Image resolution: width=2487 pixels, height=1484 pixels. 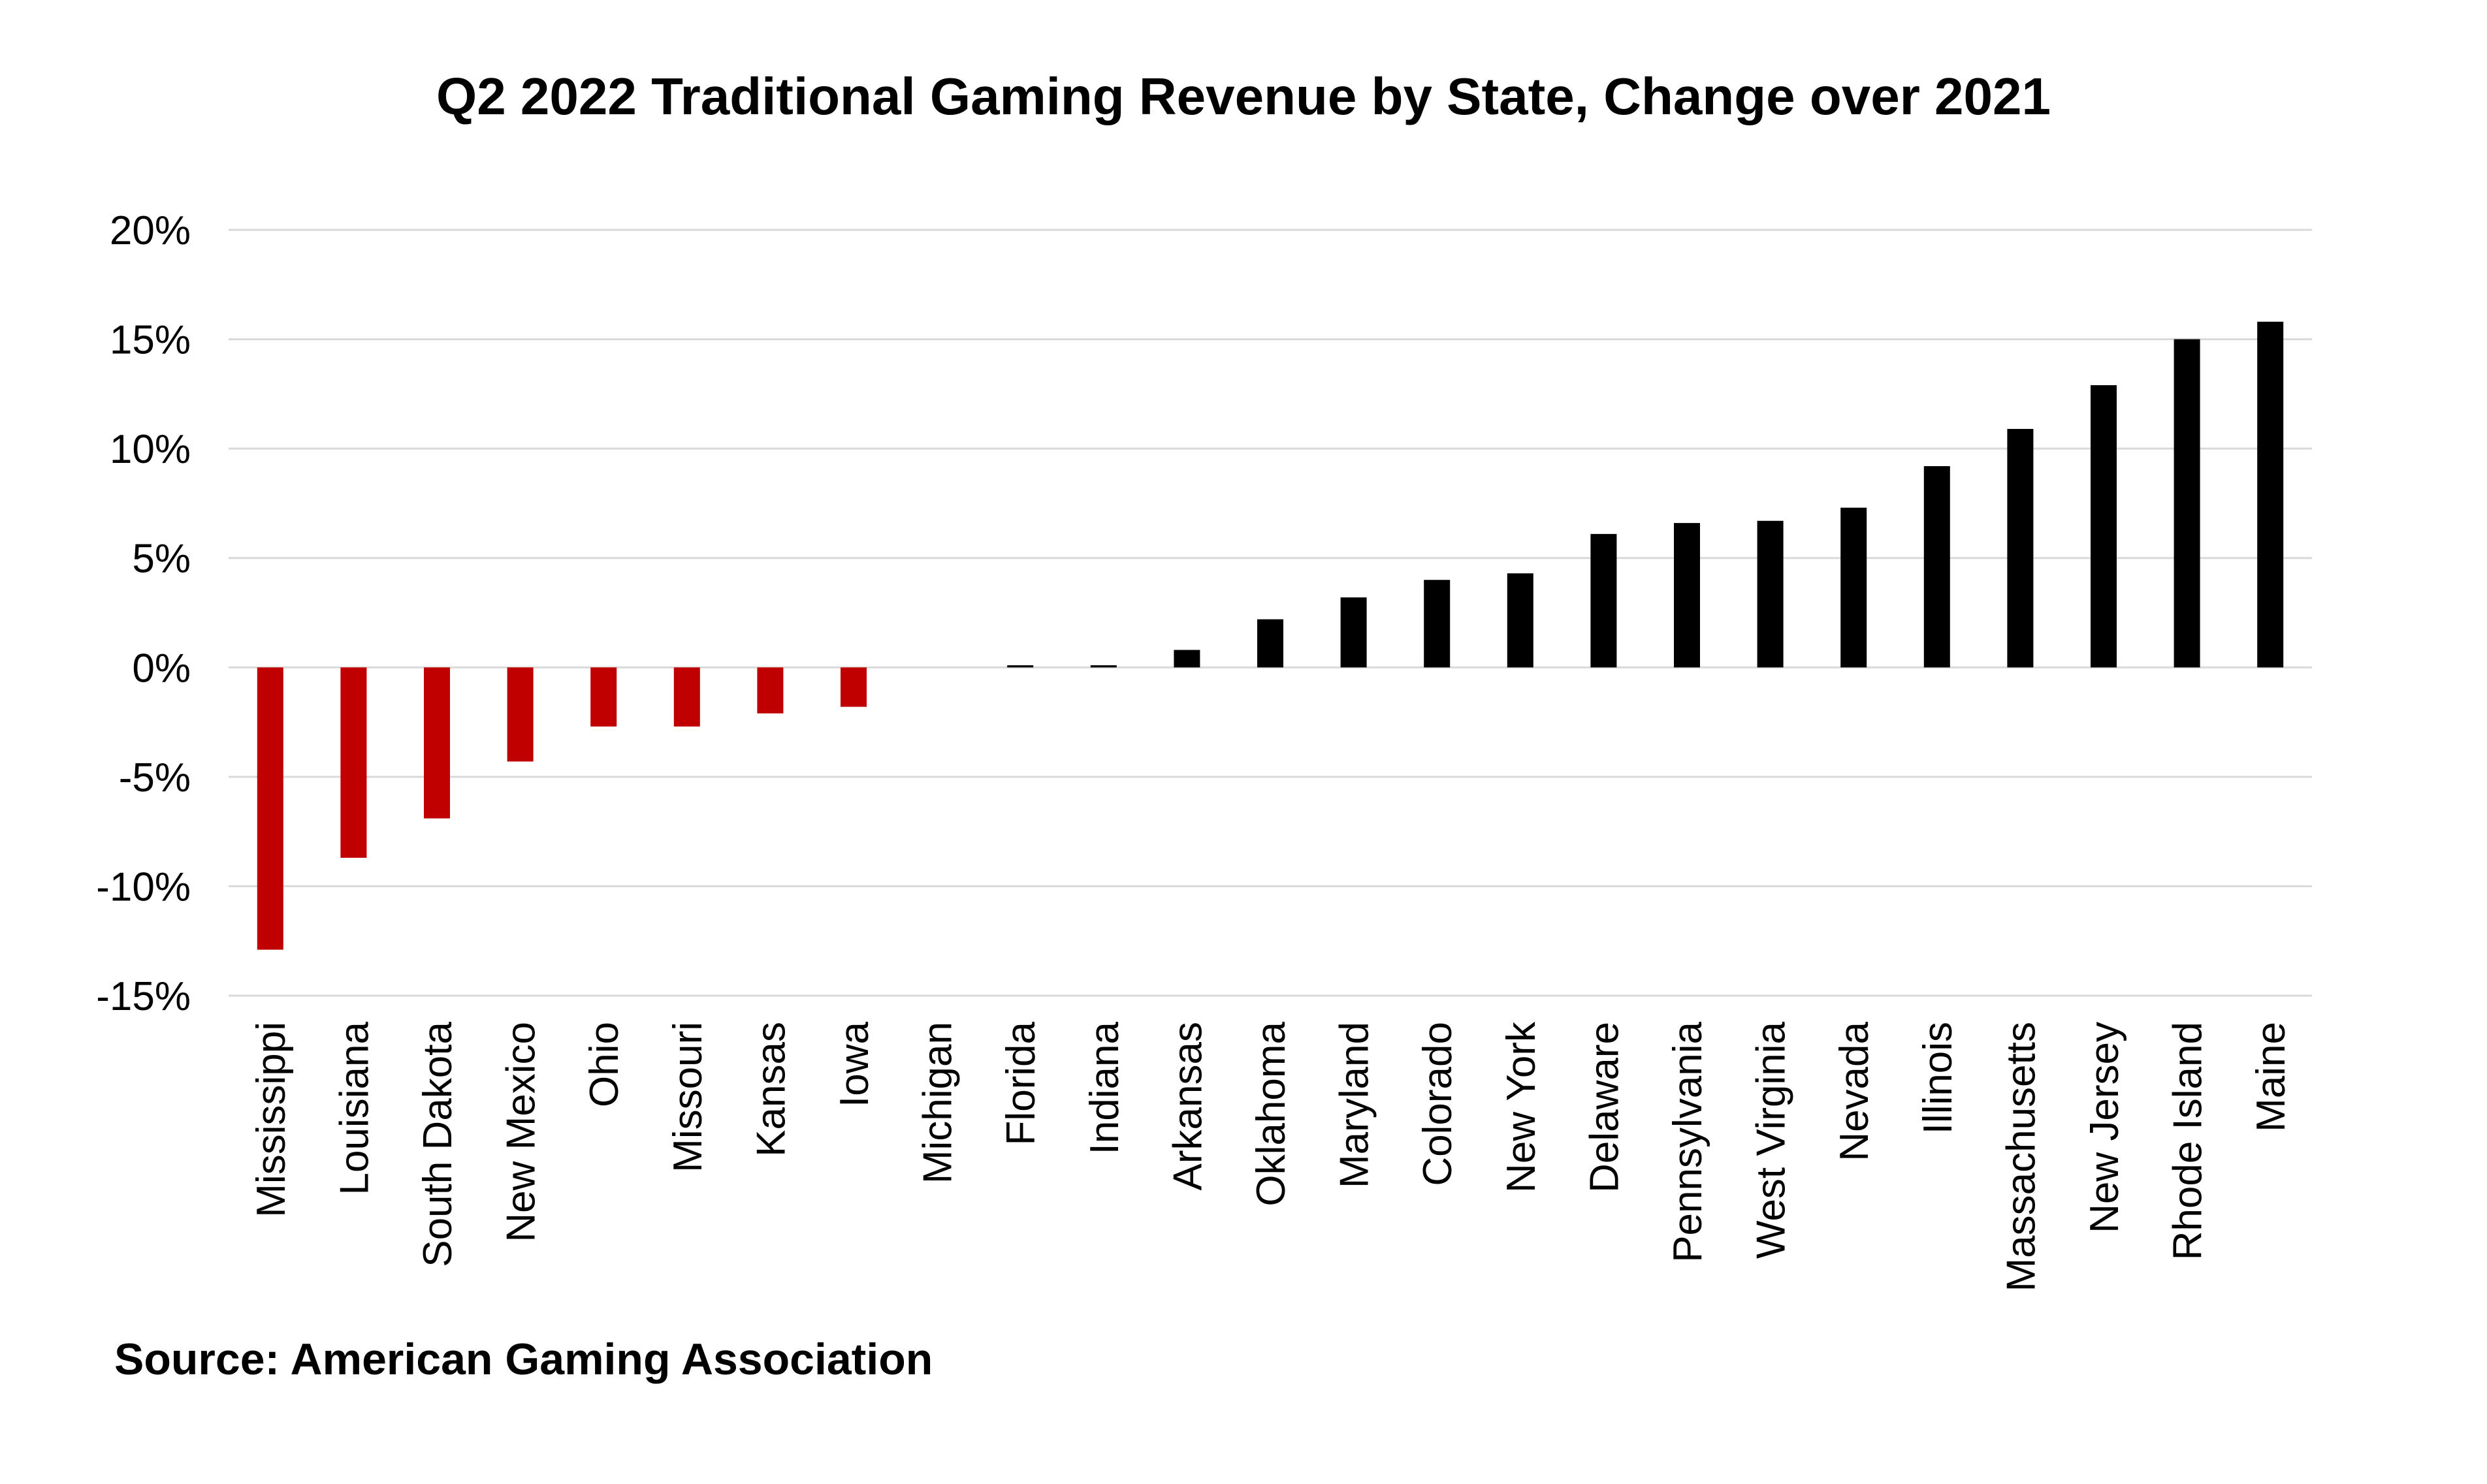 What do you see at coordinates (150, 230) in the screenshot?
I see `y-tick-label: 20%` at bounding box center [150, 230].